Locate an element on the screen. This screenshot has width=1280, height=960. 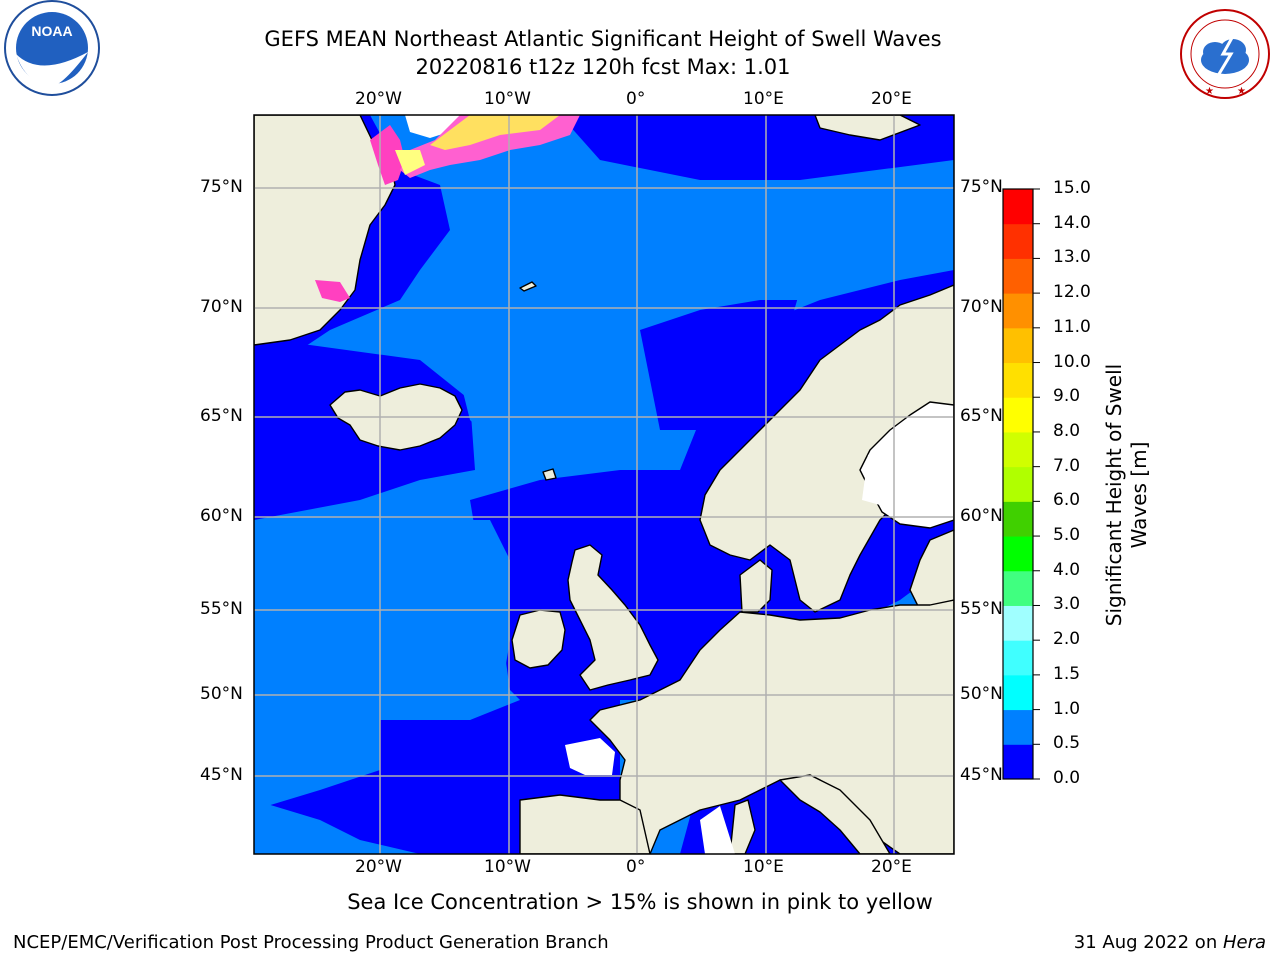
footer-machine: Hera is located at coordinates (1244, 942).